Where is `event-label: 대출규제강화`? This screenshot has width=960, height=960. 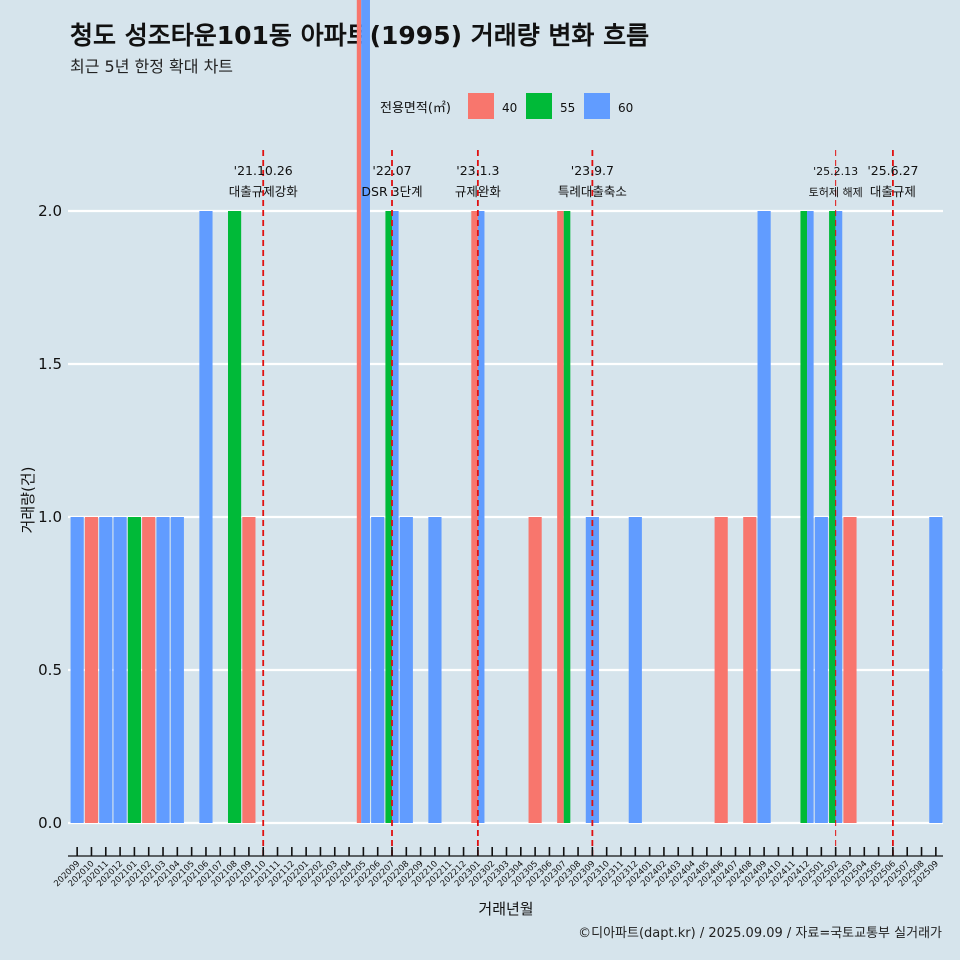
event-label: 대출규제강화 is located at coordinates (264, 191).